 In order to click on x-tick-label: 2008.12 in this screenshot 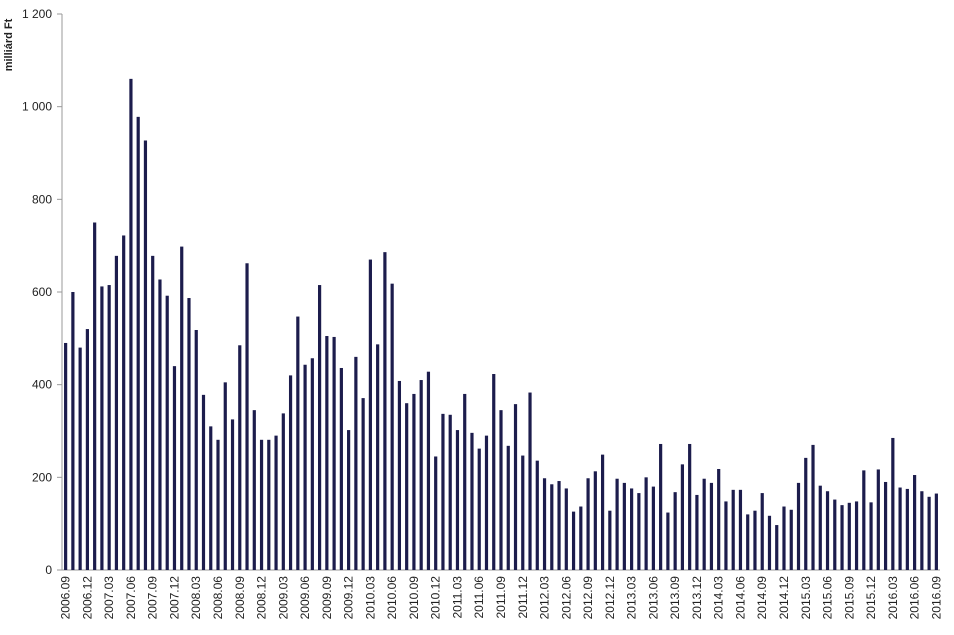, I will do `click(262, 598)`.